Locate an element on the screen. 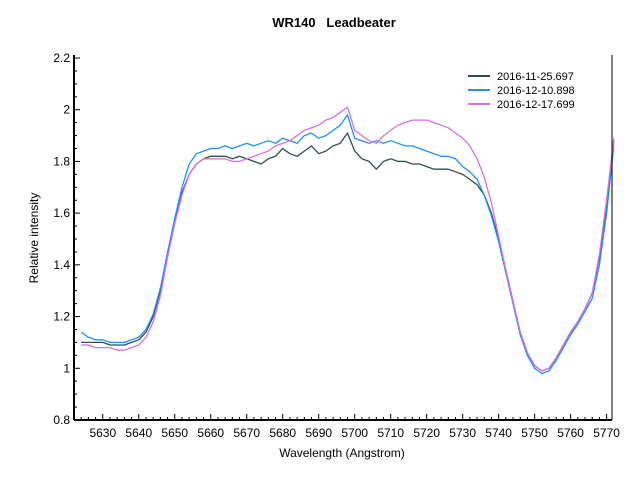 The image size is (640, 480). x-tick-label: 5670 is located at coordinates (246, 433).